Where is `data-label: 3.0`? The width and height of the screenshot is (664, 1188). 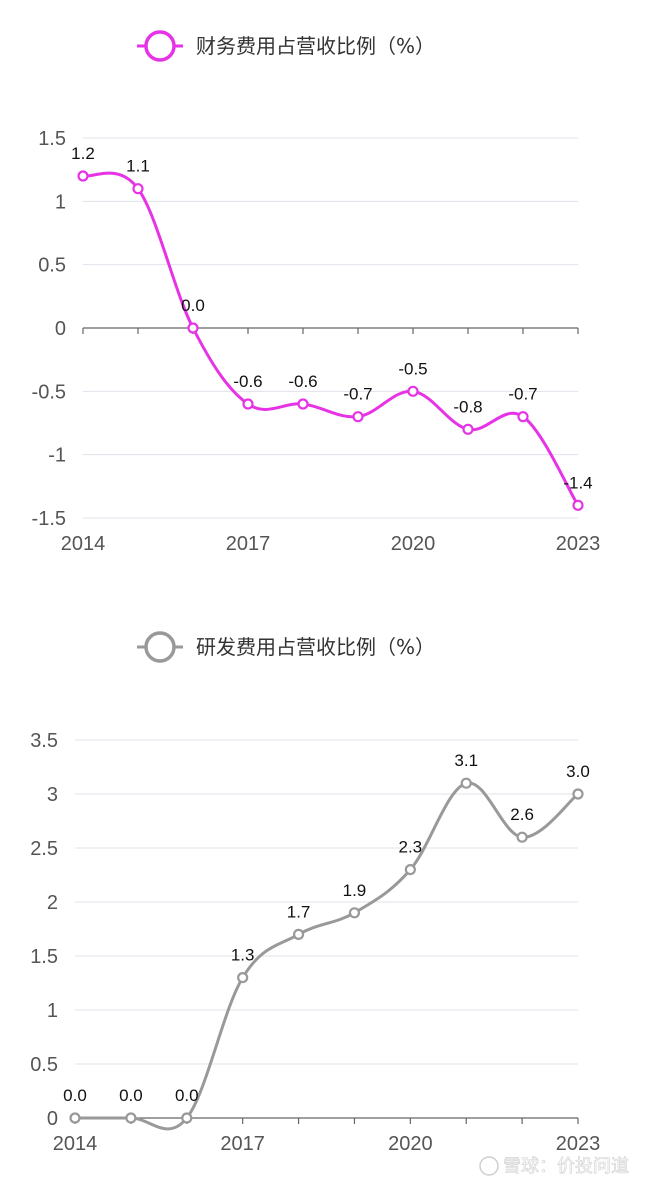
data-label: 3.0 is located at coordinates (578, 771).